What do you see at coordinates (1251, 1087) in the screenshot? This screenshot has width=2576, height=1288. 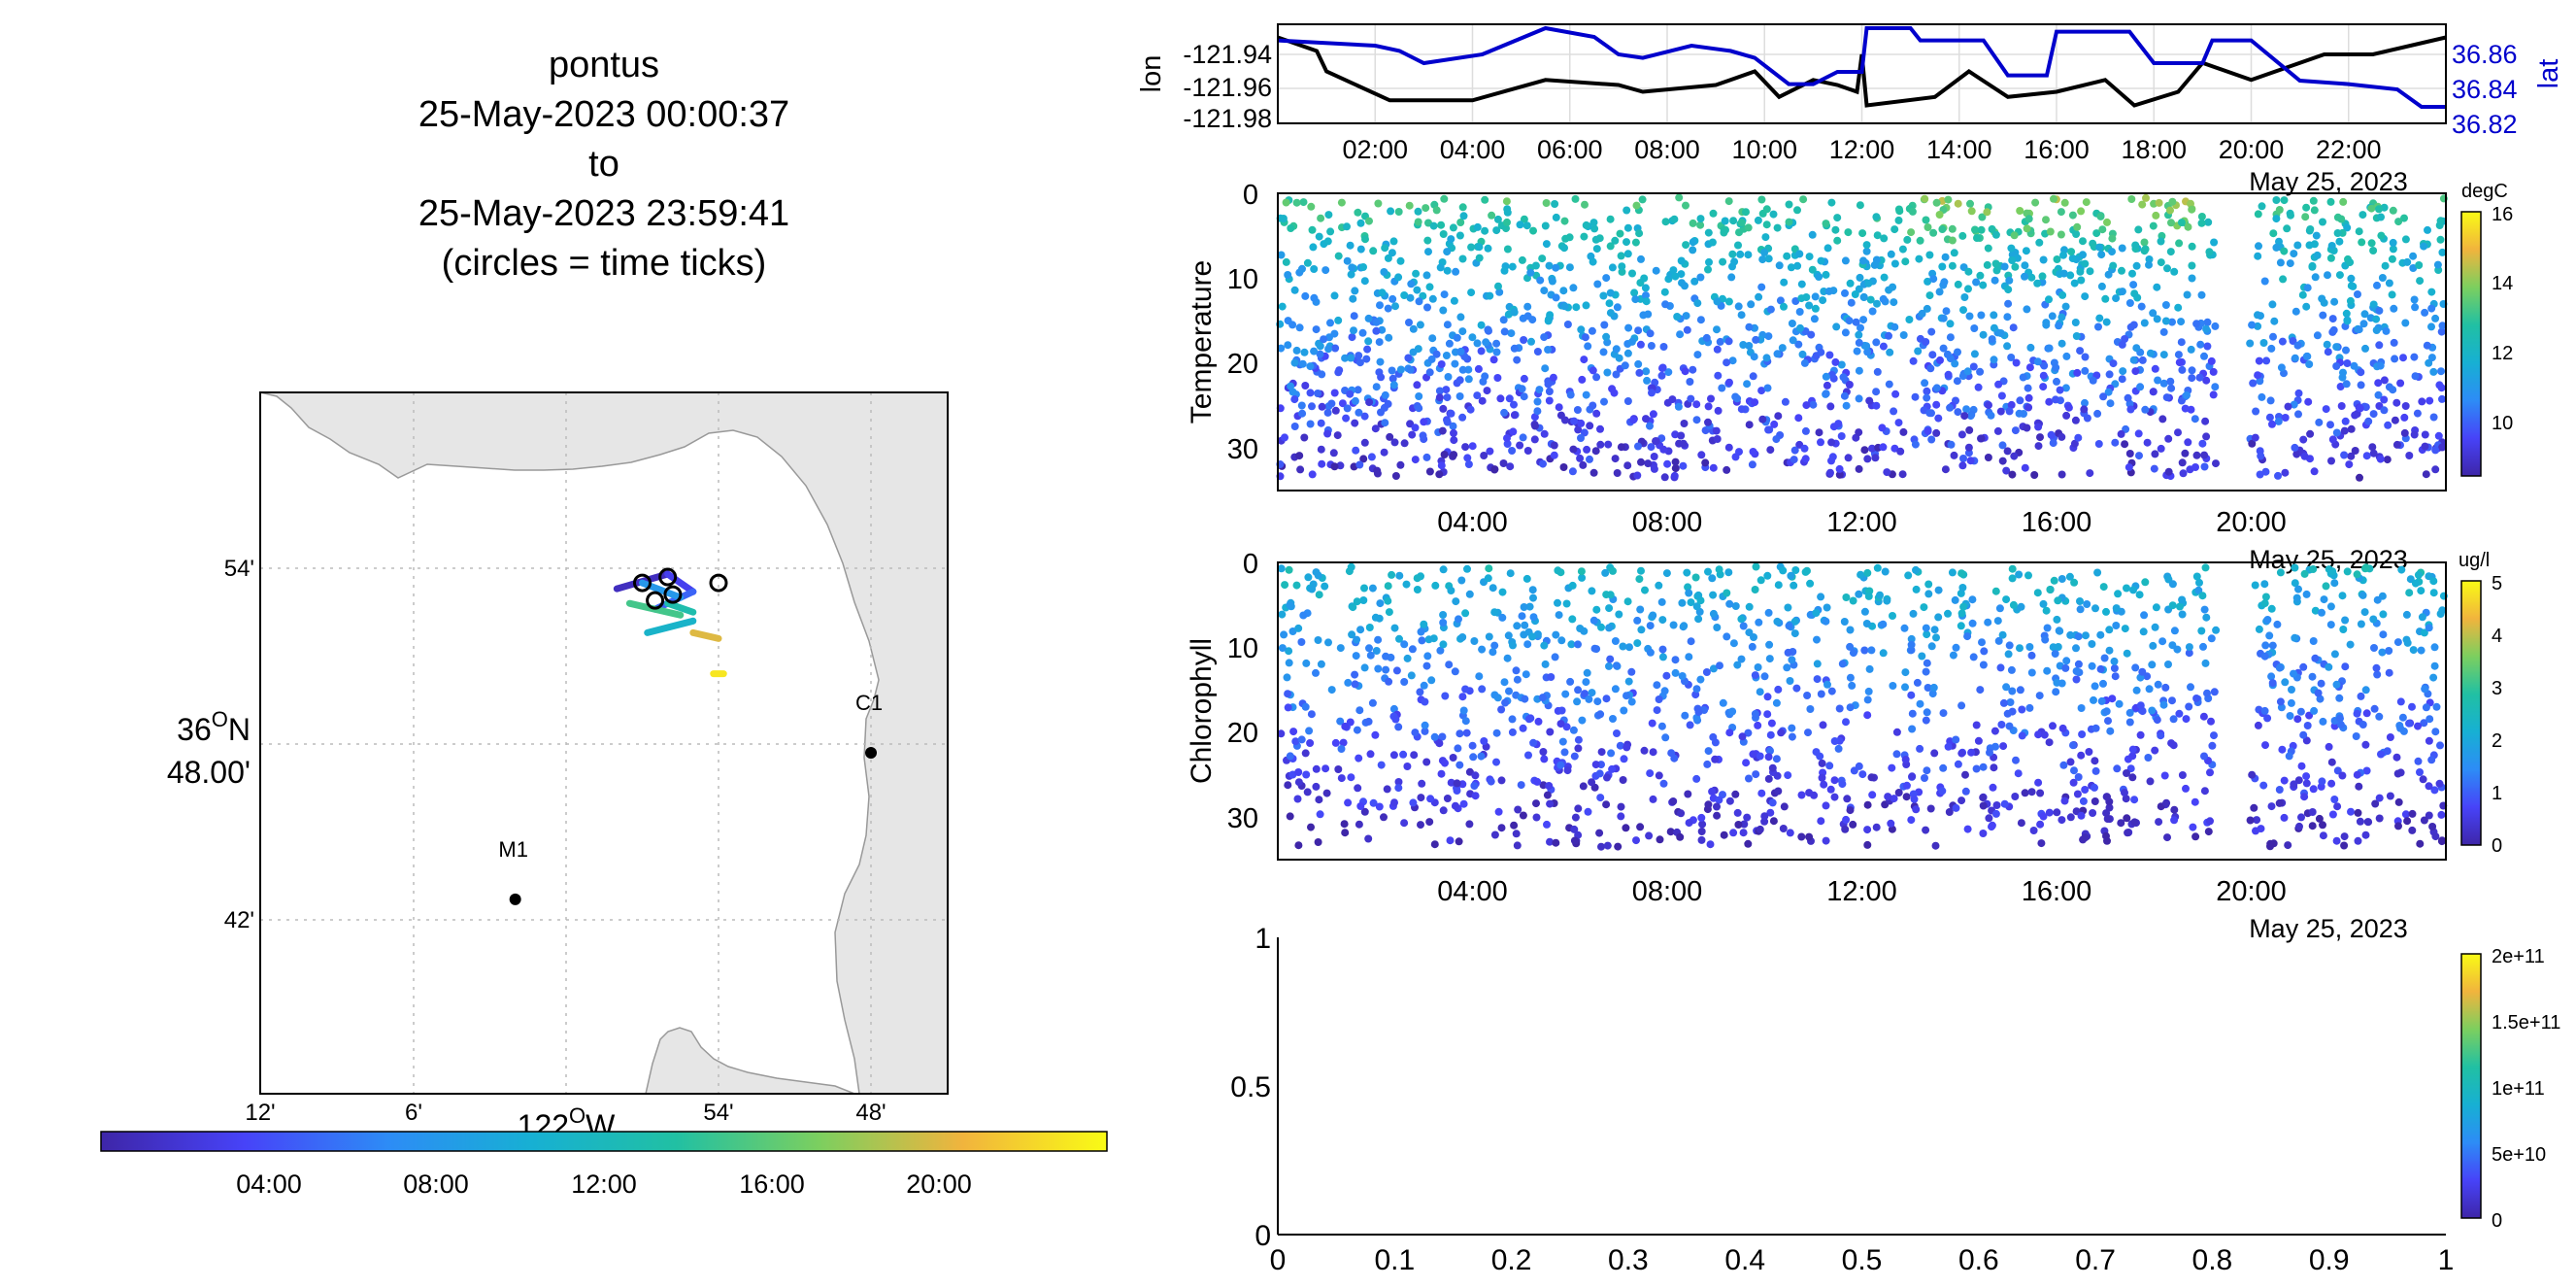 I see `empty-y-ticks: 1 0.5 0` at bounding box center [1251, 1087].